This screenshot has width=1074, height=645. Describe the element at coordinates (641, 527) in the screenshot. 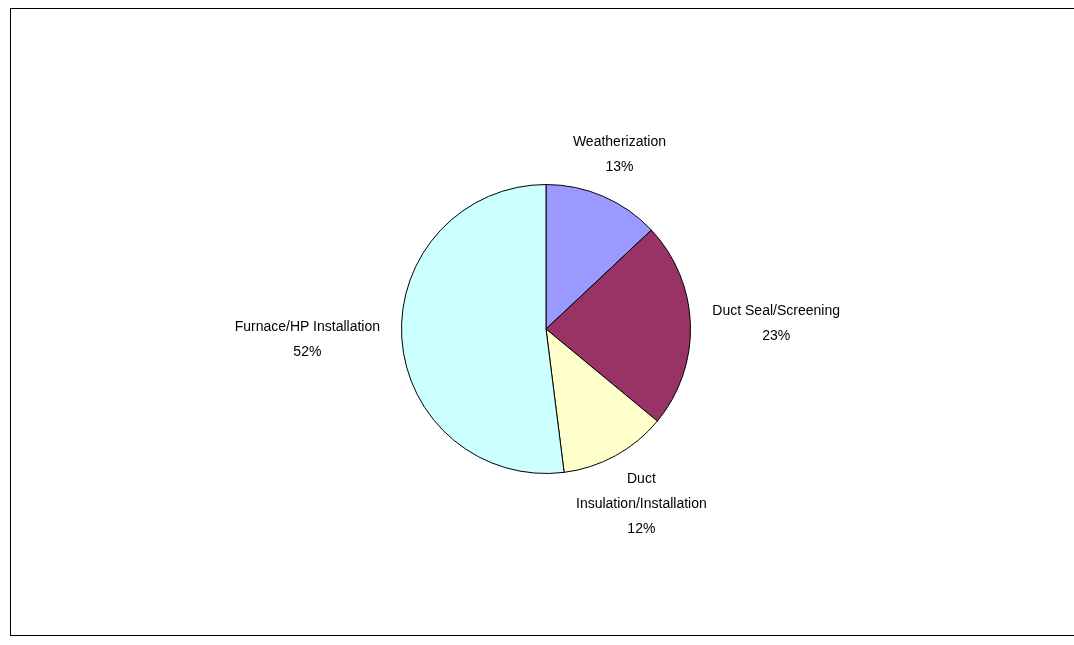

I see `data-label: 12%` at that location.